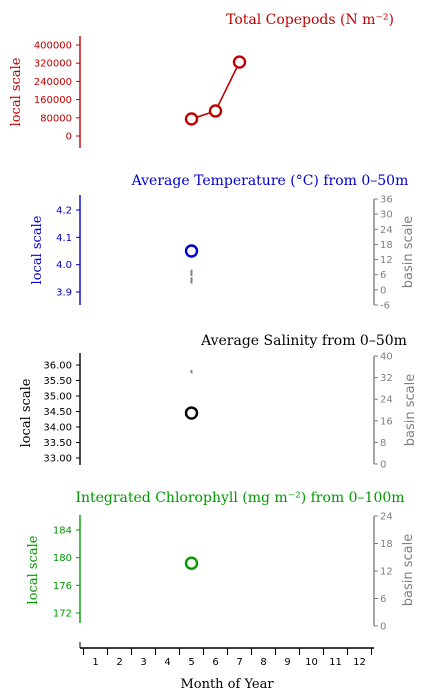 Image resolution: width=432 pixels, height=700 pixels. What do you see at coordinates (57, 459) in the screenshot?
I see `salinity-left-tick-label: 33.00` at bounding box center [57, 459].